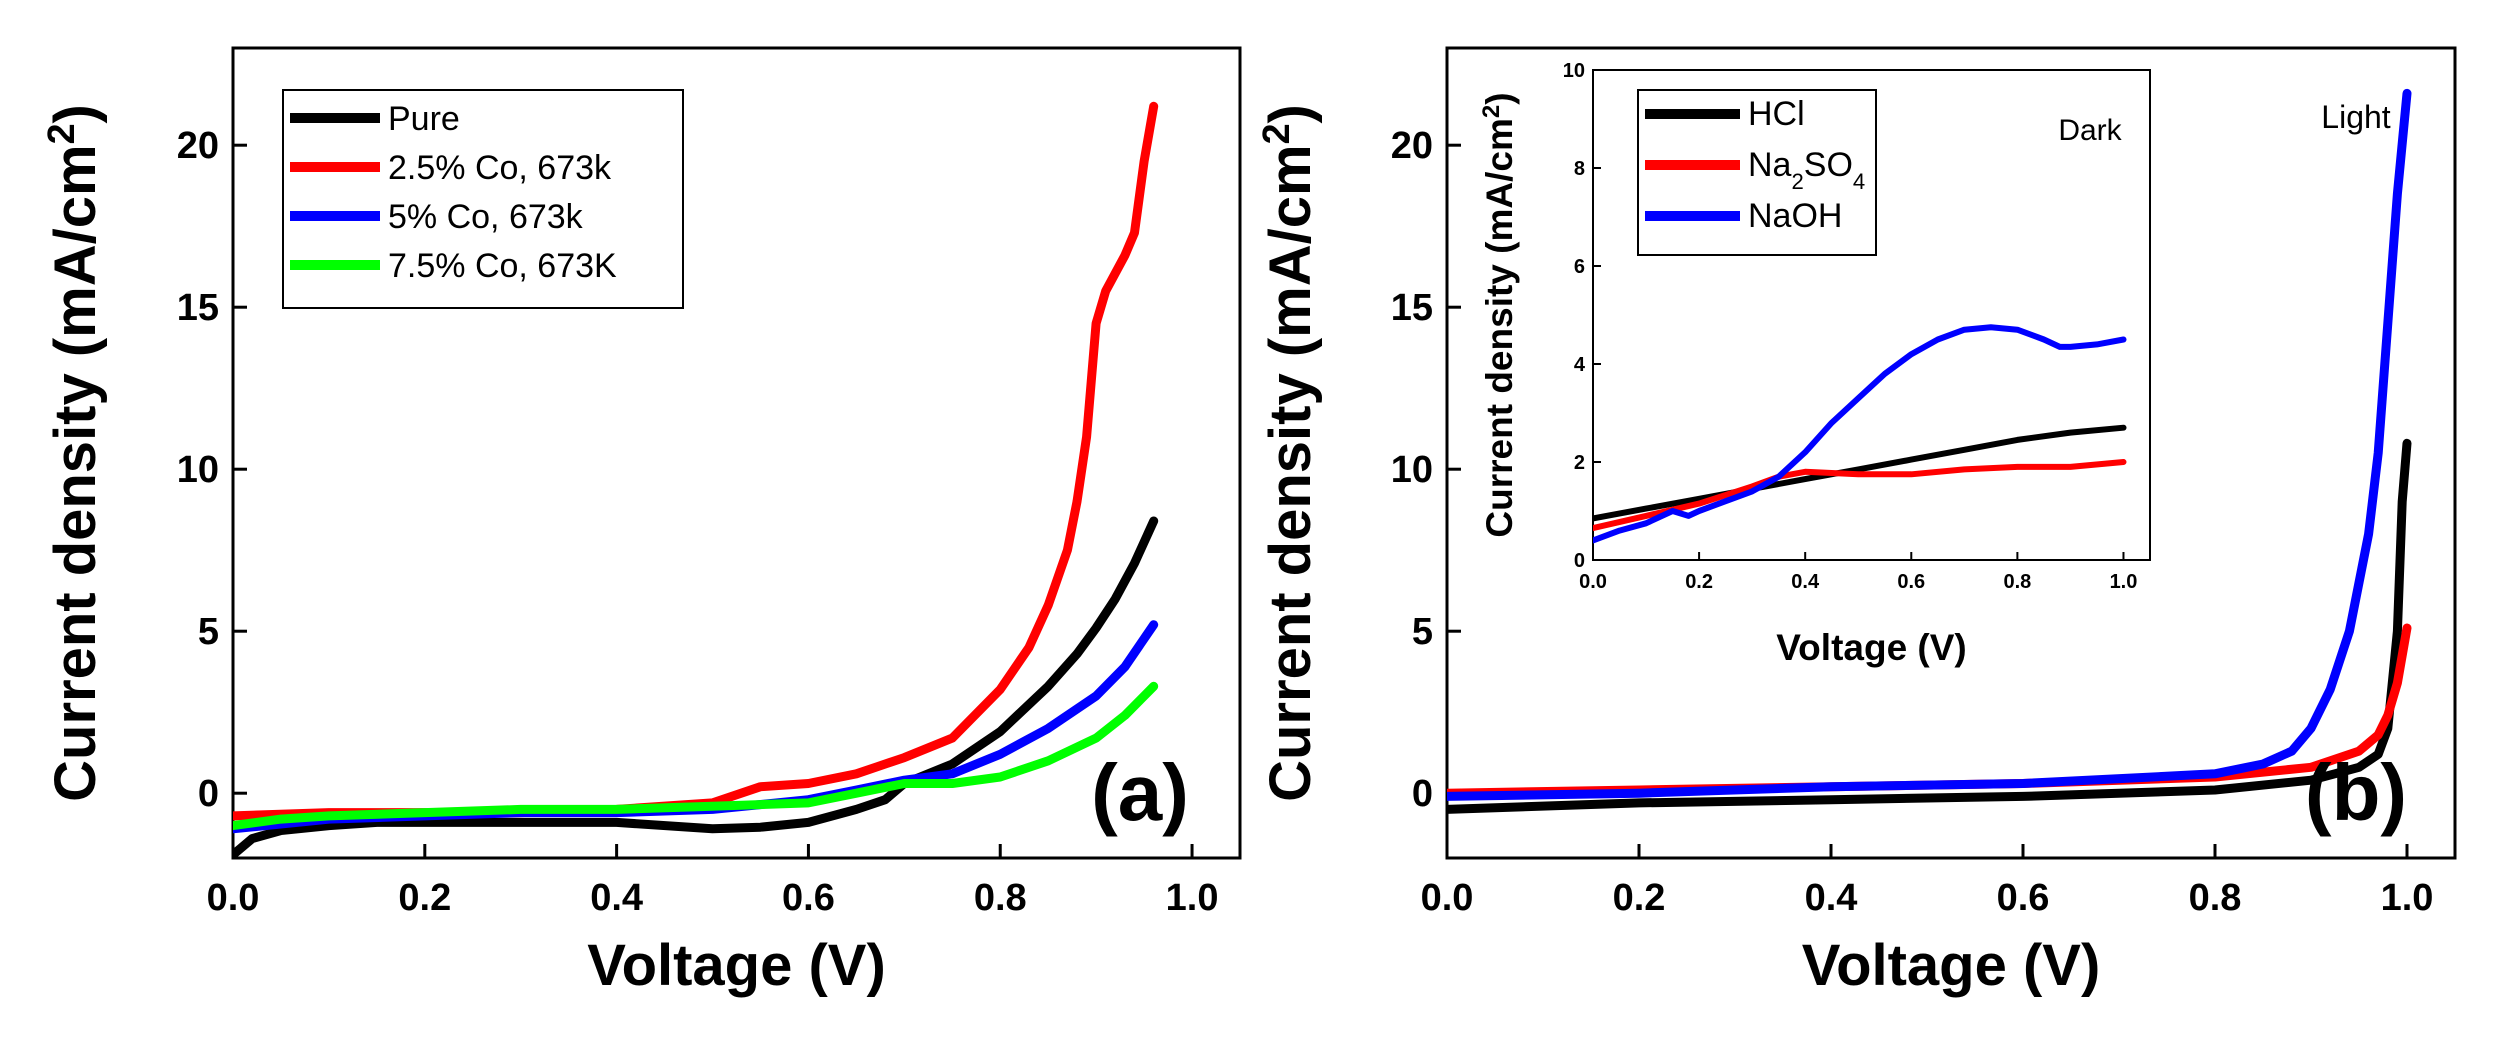 This screenshot has height=1038, width=2510. I want to click on annotation-light: Light, so click(2356, 117).